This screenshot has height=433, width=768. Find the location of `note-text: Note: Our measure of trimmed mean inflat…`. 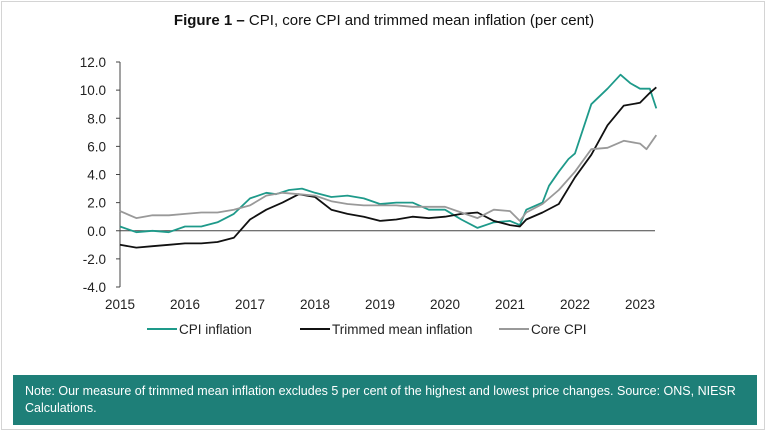

note-text: Note: Our measure of trimmed mean inflat… is located at coordinates (380, 399).